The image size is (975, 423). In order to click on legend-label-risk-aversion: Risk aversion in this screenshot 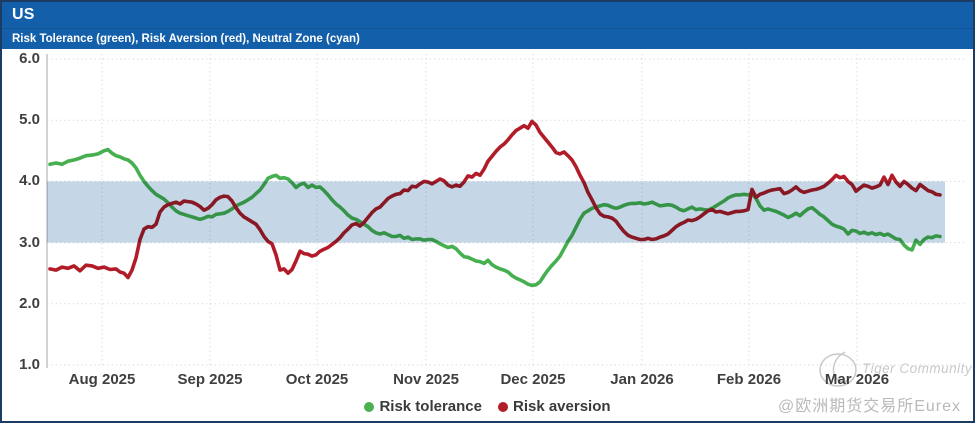, I will do `click(561, 406)`.